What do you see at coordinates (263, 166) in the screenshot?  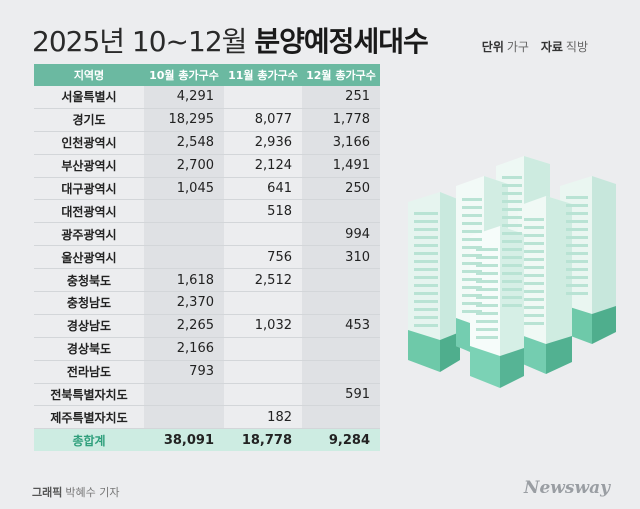 I see `nov-cell: 2,124` at bounding box center [263, 166].